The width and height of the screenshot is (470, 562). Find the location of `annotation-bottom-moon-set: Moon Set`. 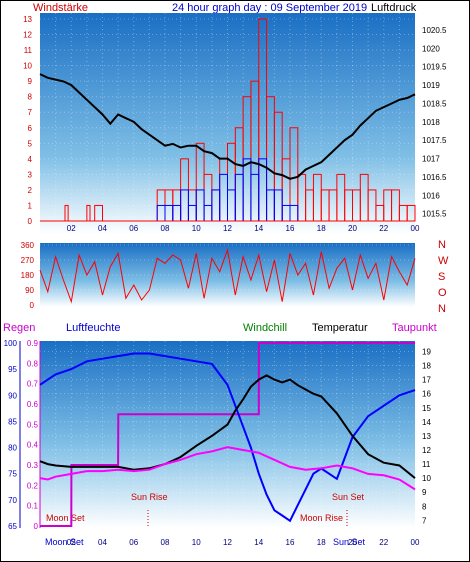

annotation-bottom-moon-set: Moon Set is located at coordinates (64, 542).